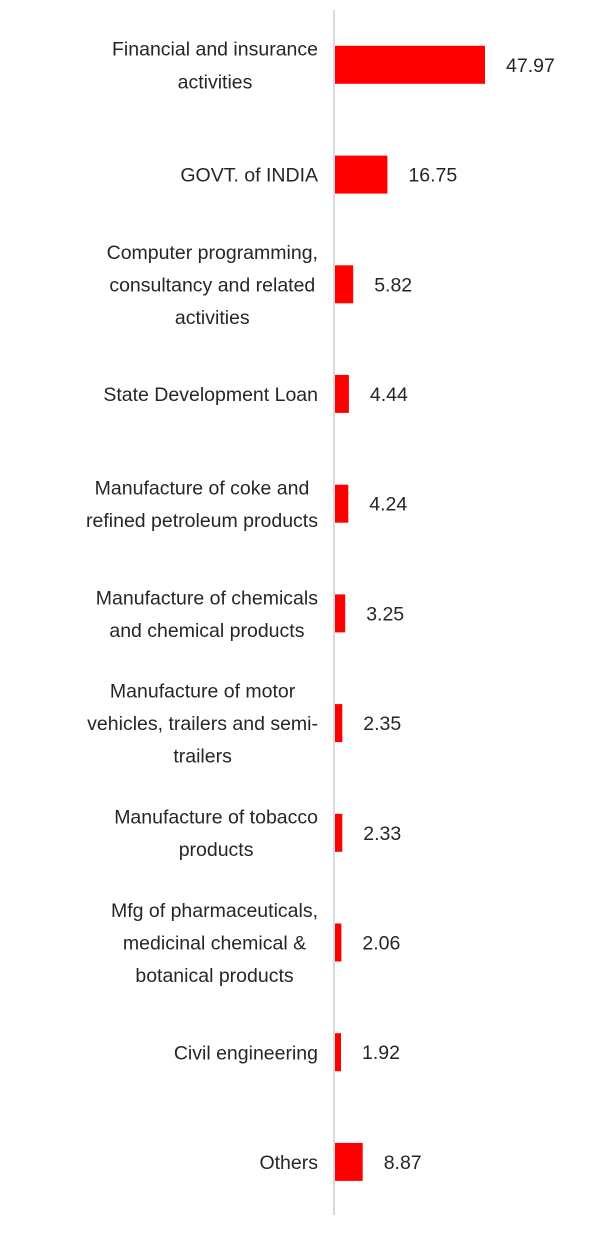  What do you see at coordinates (381, 1053) in the screenshot?
I see `data-label-10: 1.92` at bounding box center [381, 1053].